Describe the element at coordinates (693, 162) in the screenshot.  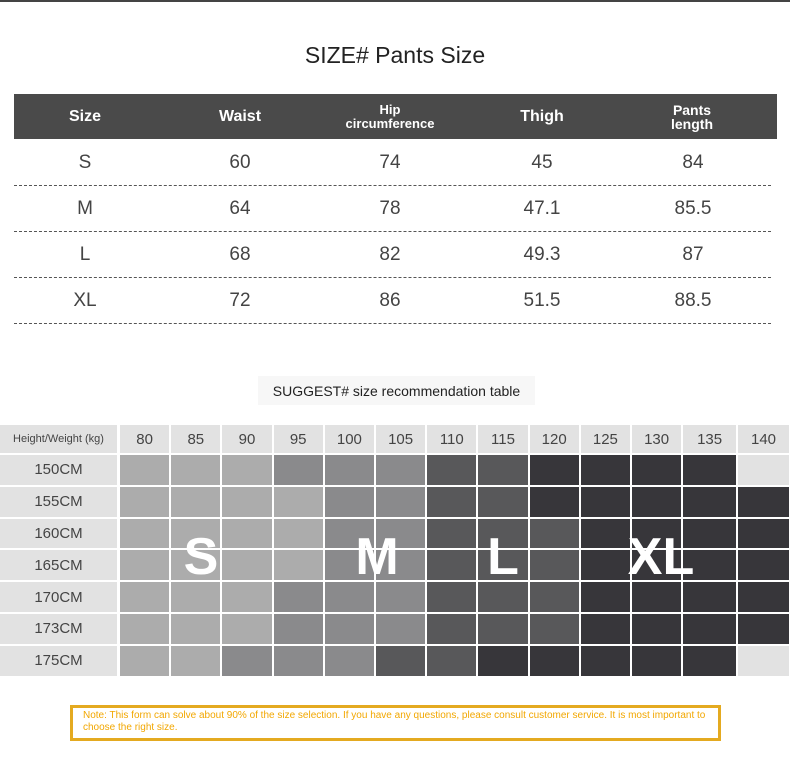
I see `size-table-cell: 84` at that location.